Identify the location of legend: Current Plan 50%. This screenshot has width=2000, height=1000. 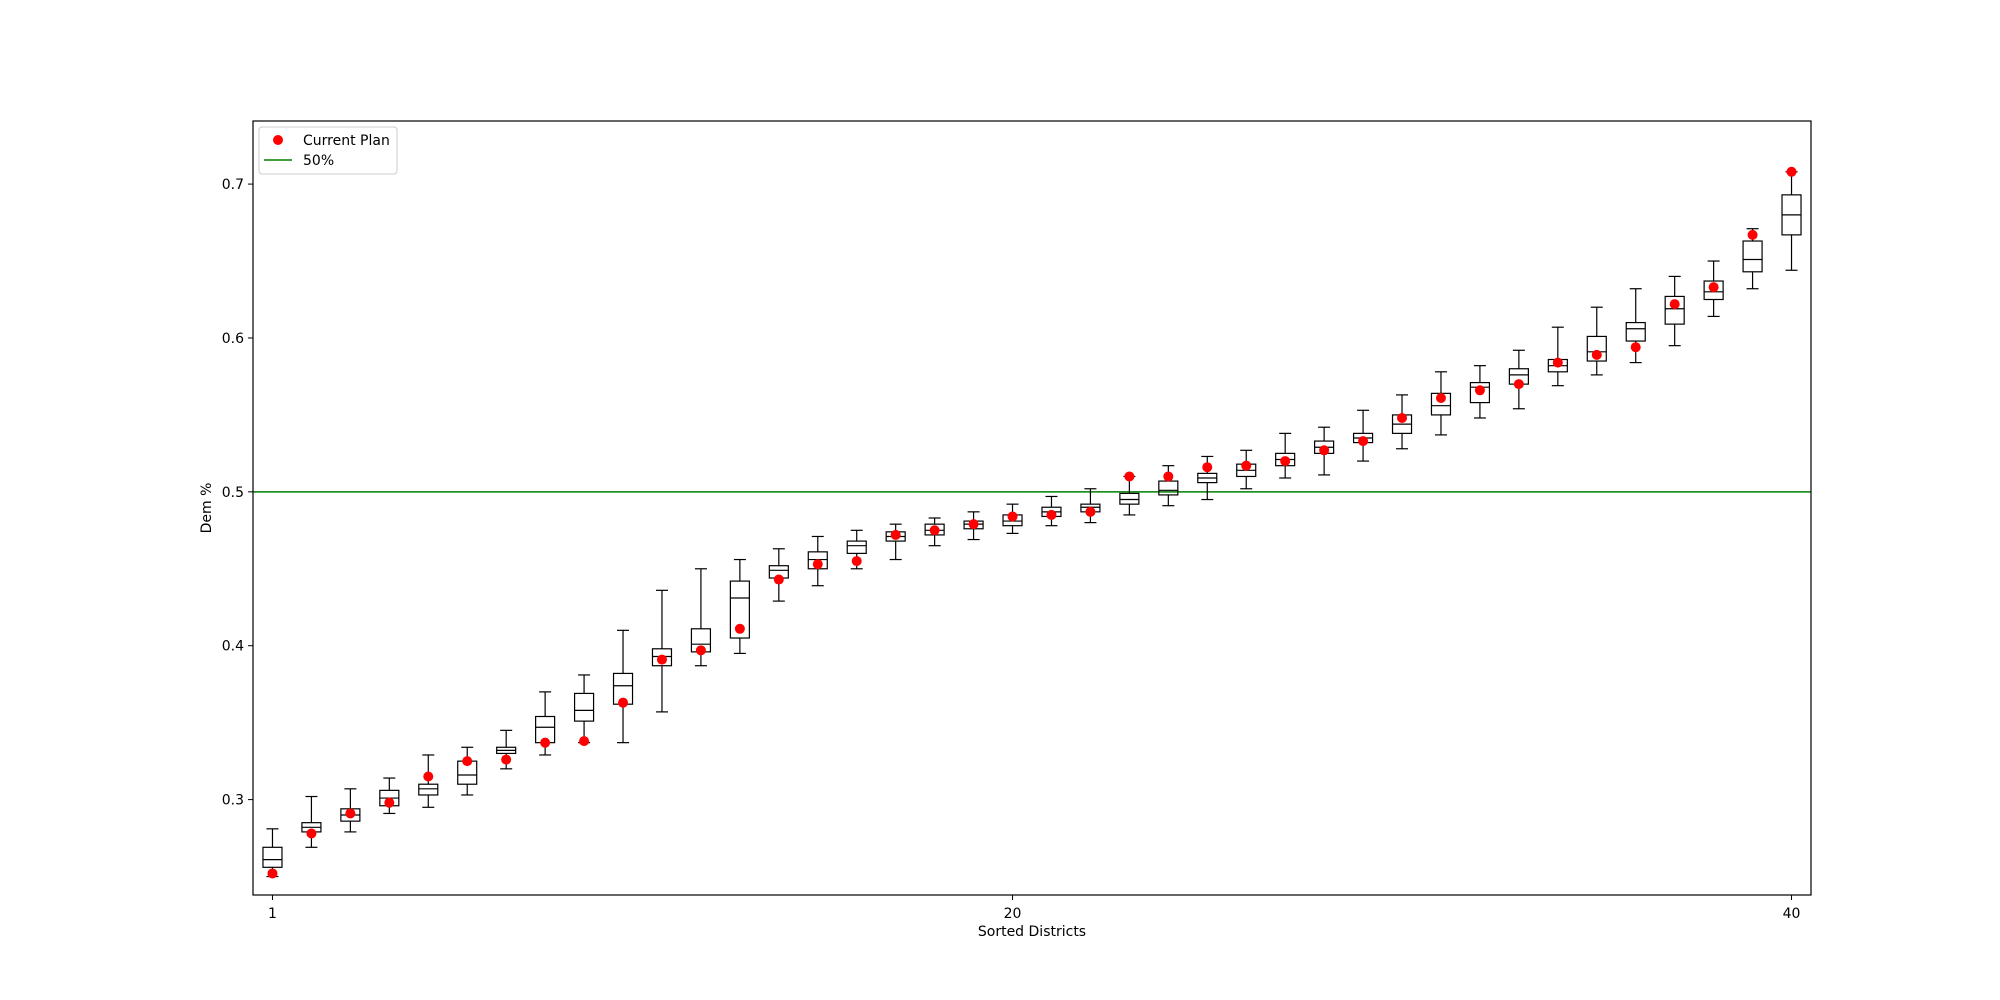
(328, 150).